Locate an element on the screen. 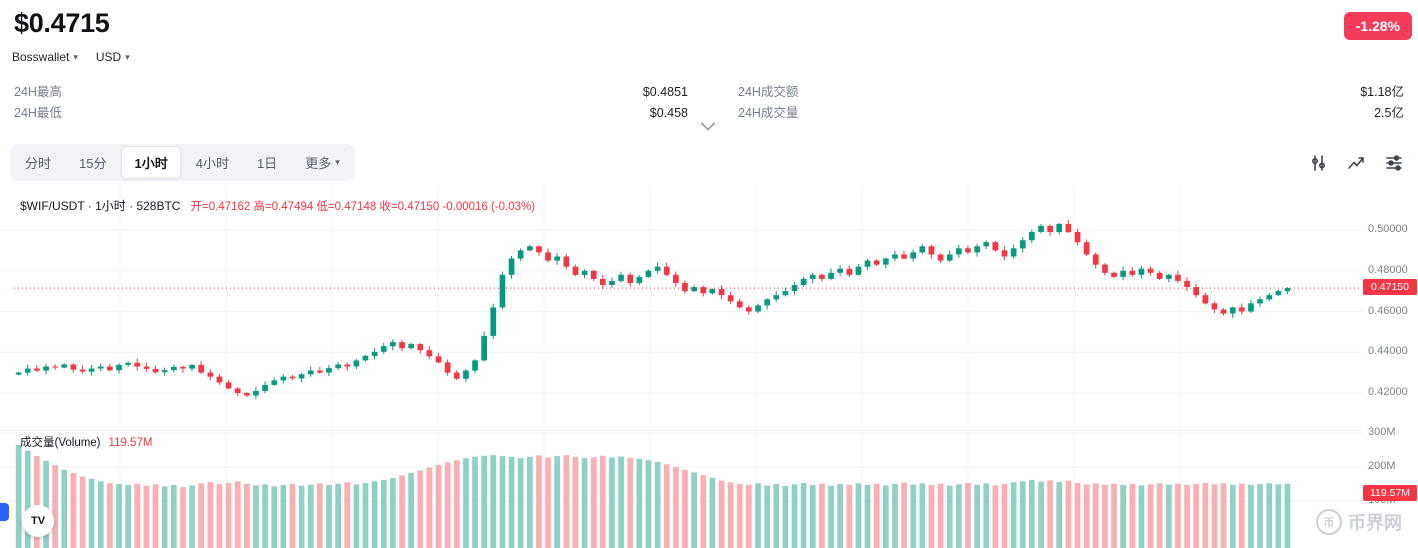 The width and height of the screenshot is (1418, 548). stat-value: $0.458 is located at coordinates (668, 113).